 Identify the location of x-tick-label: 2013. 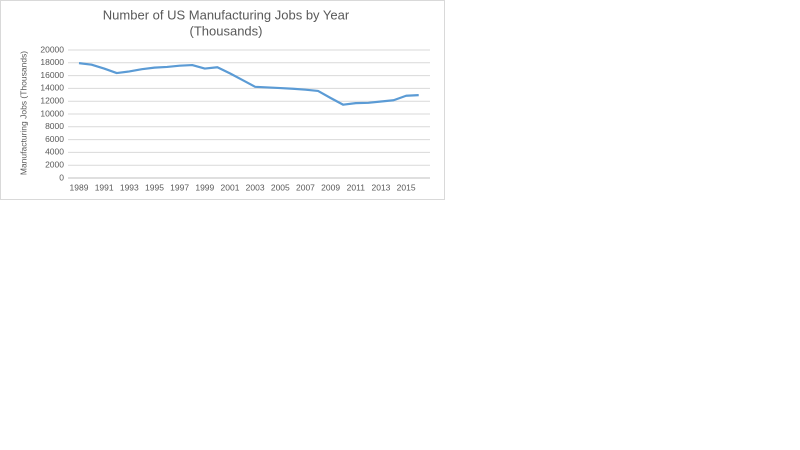
(381, 187).